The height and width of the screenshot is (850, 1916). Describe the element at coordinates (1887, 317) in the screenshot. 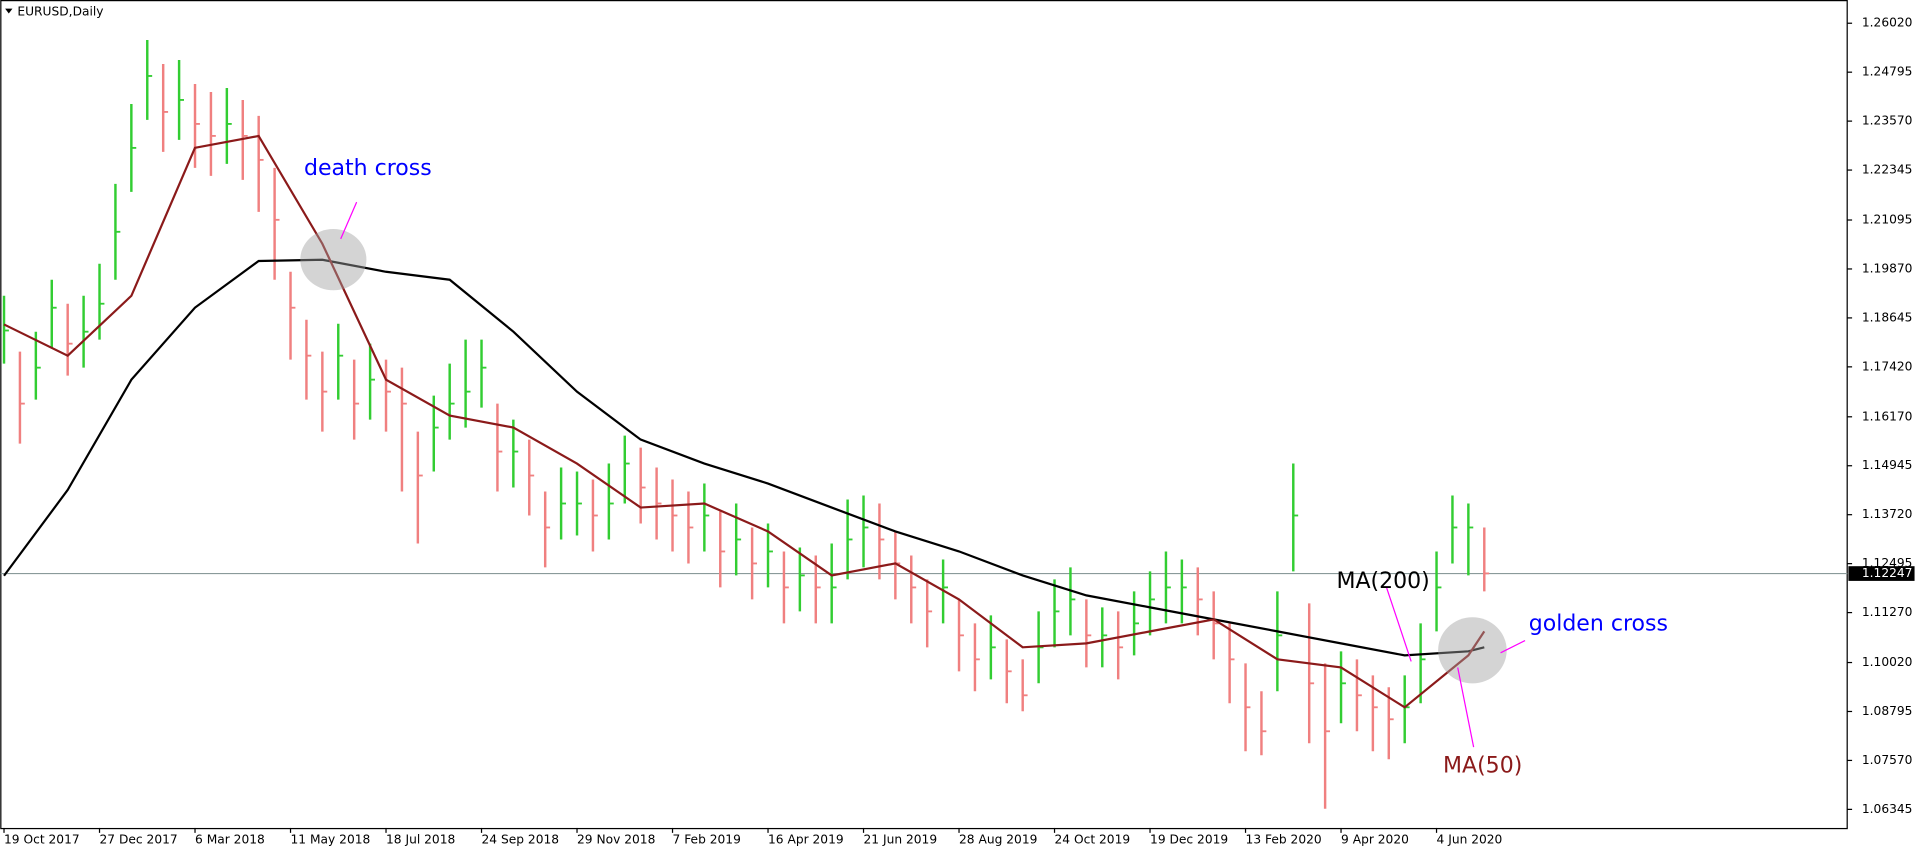

I see `y-tick-label: 1.18645` at that location.